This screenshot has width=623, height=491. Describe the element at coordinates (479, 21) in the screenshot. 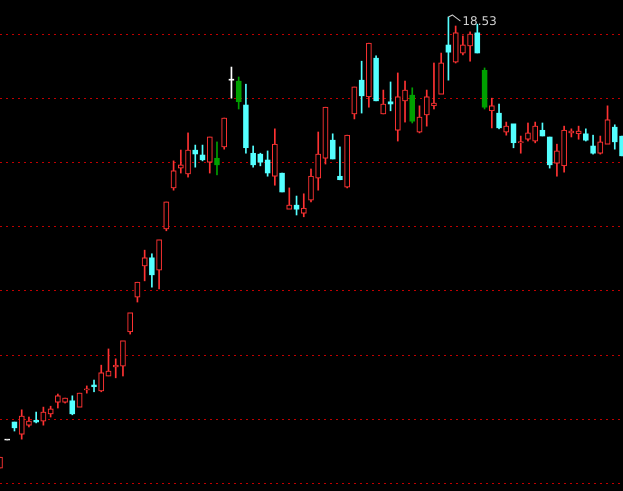

I see `annotation: 18.53` at that location.